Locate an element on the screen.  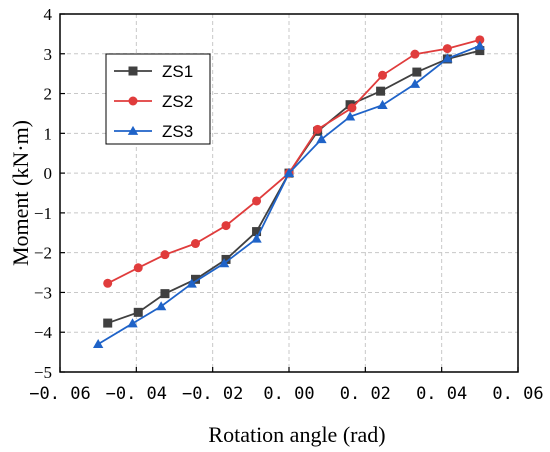
legend-label: ZS1 is located at coordinates (177, 71).